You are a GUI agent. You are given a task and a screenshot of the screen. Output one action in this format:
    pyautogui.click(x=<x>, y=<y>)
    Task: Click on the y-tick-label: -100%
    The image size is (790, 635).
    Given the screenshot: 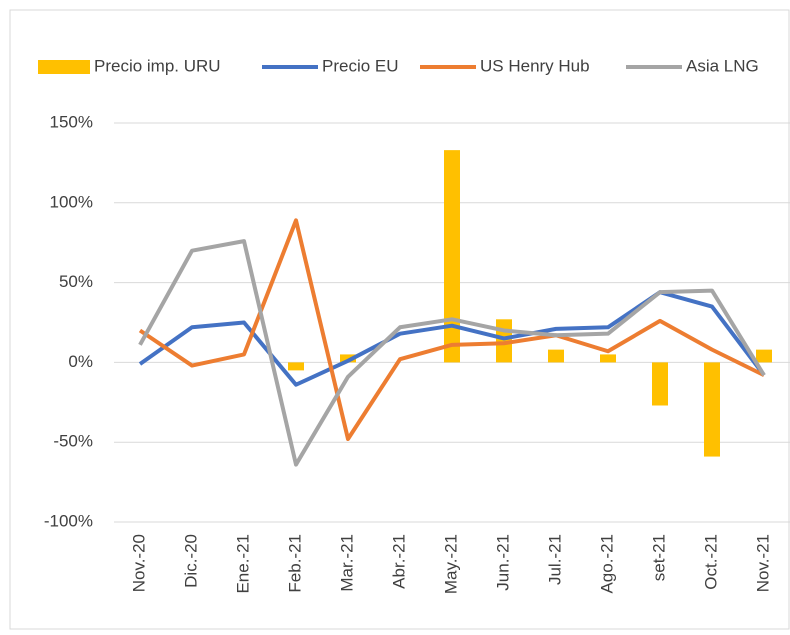 What is the action you would take?
    pyautogui.click(x=68, y=520)
    